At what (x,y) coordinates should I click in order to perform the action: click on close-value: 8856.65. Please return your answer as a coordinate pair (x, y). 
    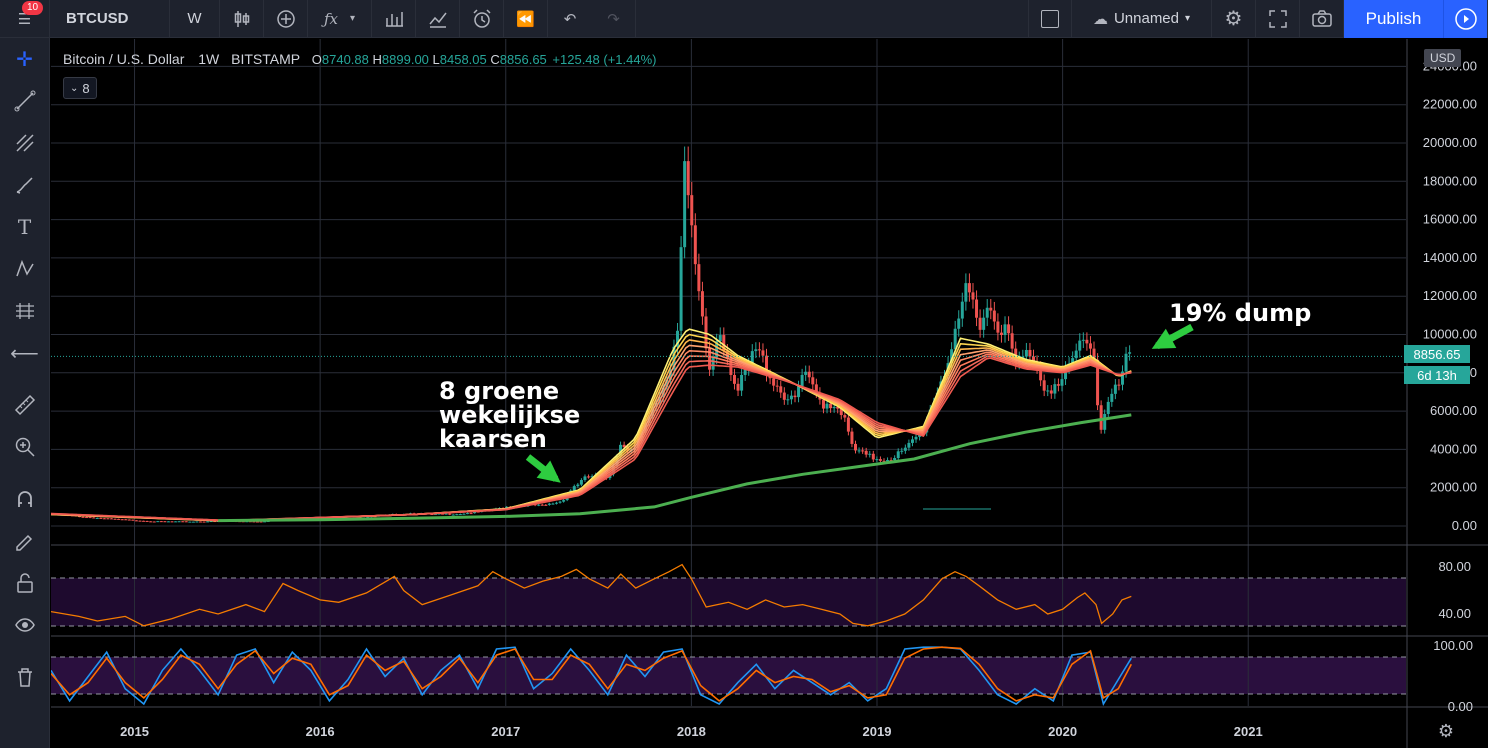
    Looking at the image, I should click on (523, 59).